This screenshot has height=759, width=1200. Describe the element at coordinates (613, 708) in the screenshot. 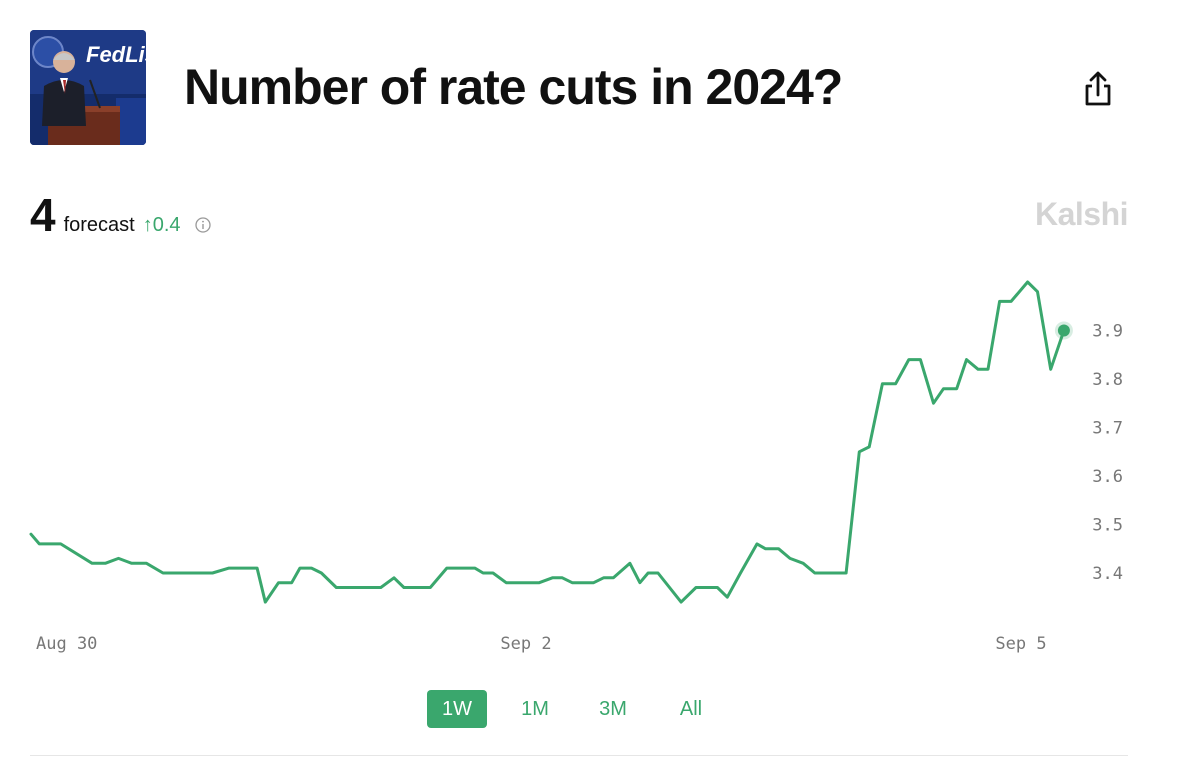

I see `range-tab-3m: 3M` at that location.